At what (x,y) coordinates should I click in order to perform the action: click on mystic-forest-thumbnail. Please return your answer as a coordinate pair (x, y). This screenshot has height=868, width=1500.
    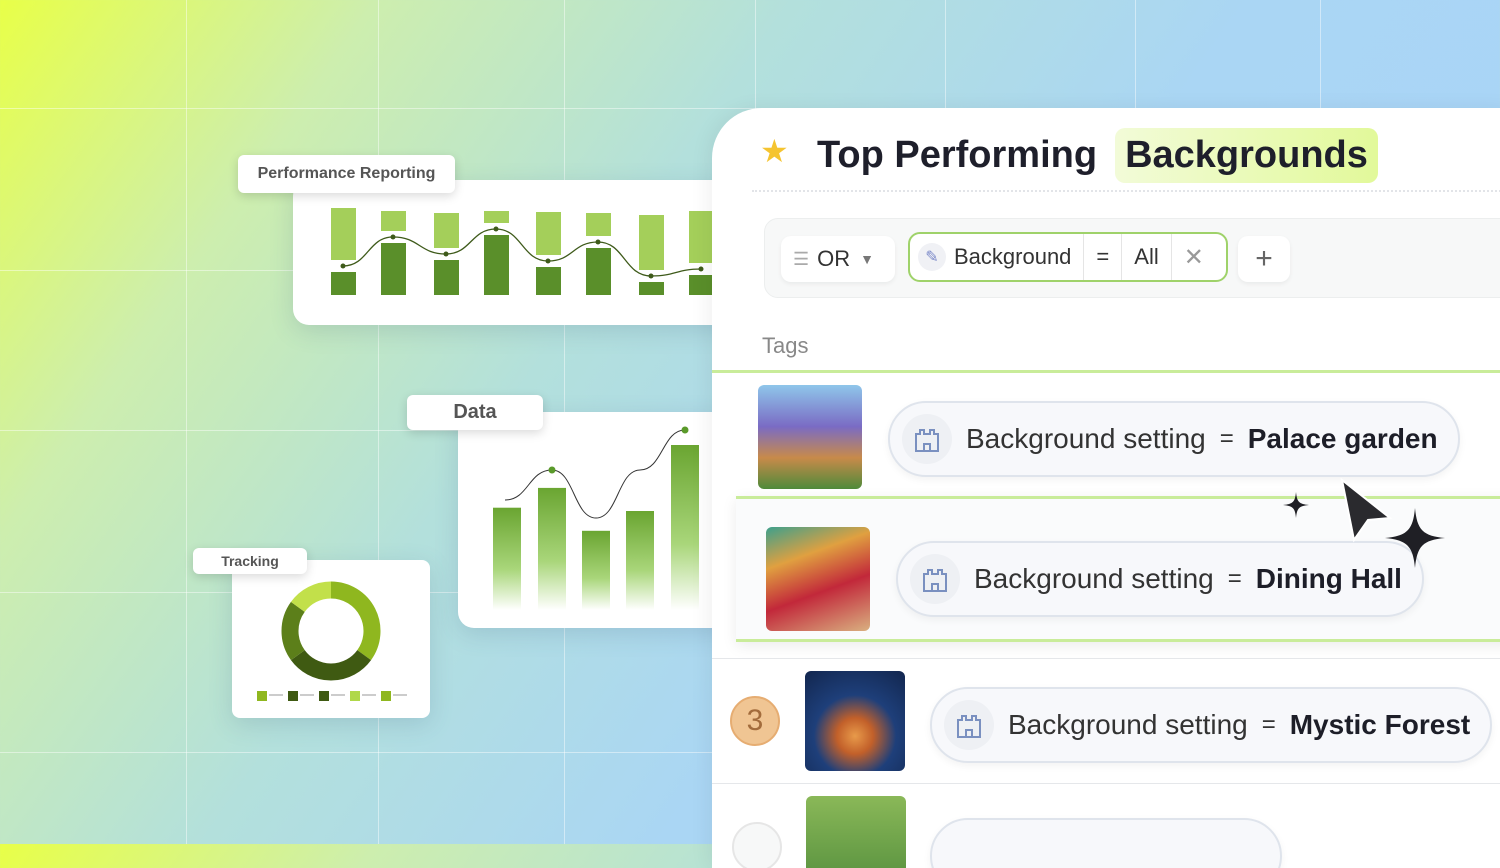
    Looking at the image, I should click on (855, 721).